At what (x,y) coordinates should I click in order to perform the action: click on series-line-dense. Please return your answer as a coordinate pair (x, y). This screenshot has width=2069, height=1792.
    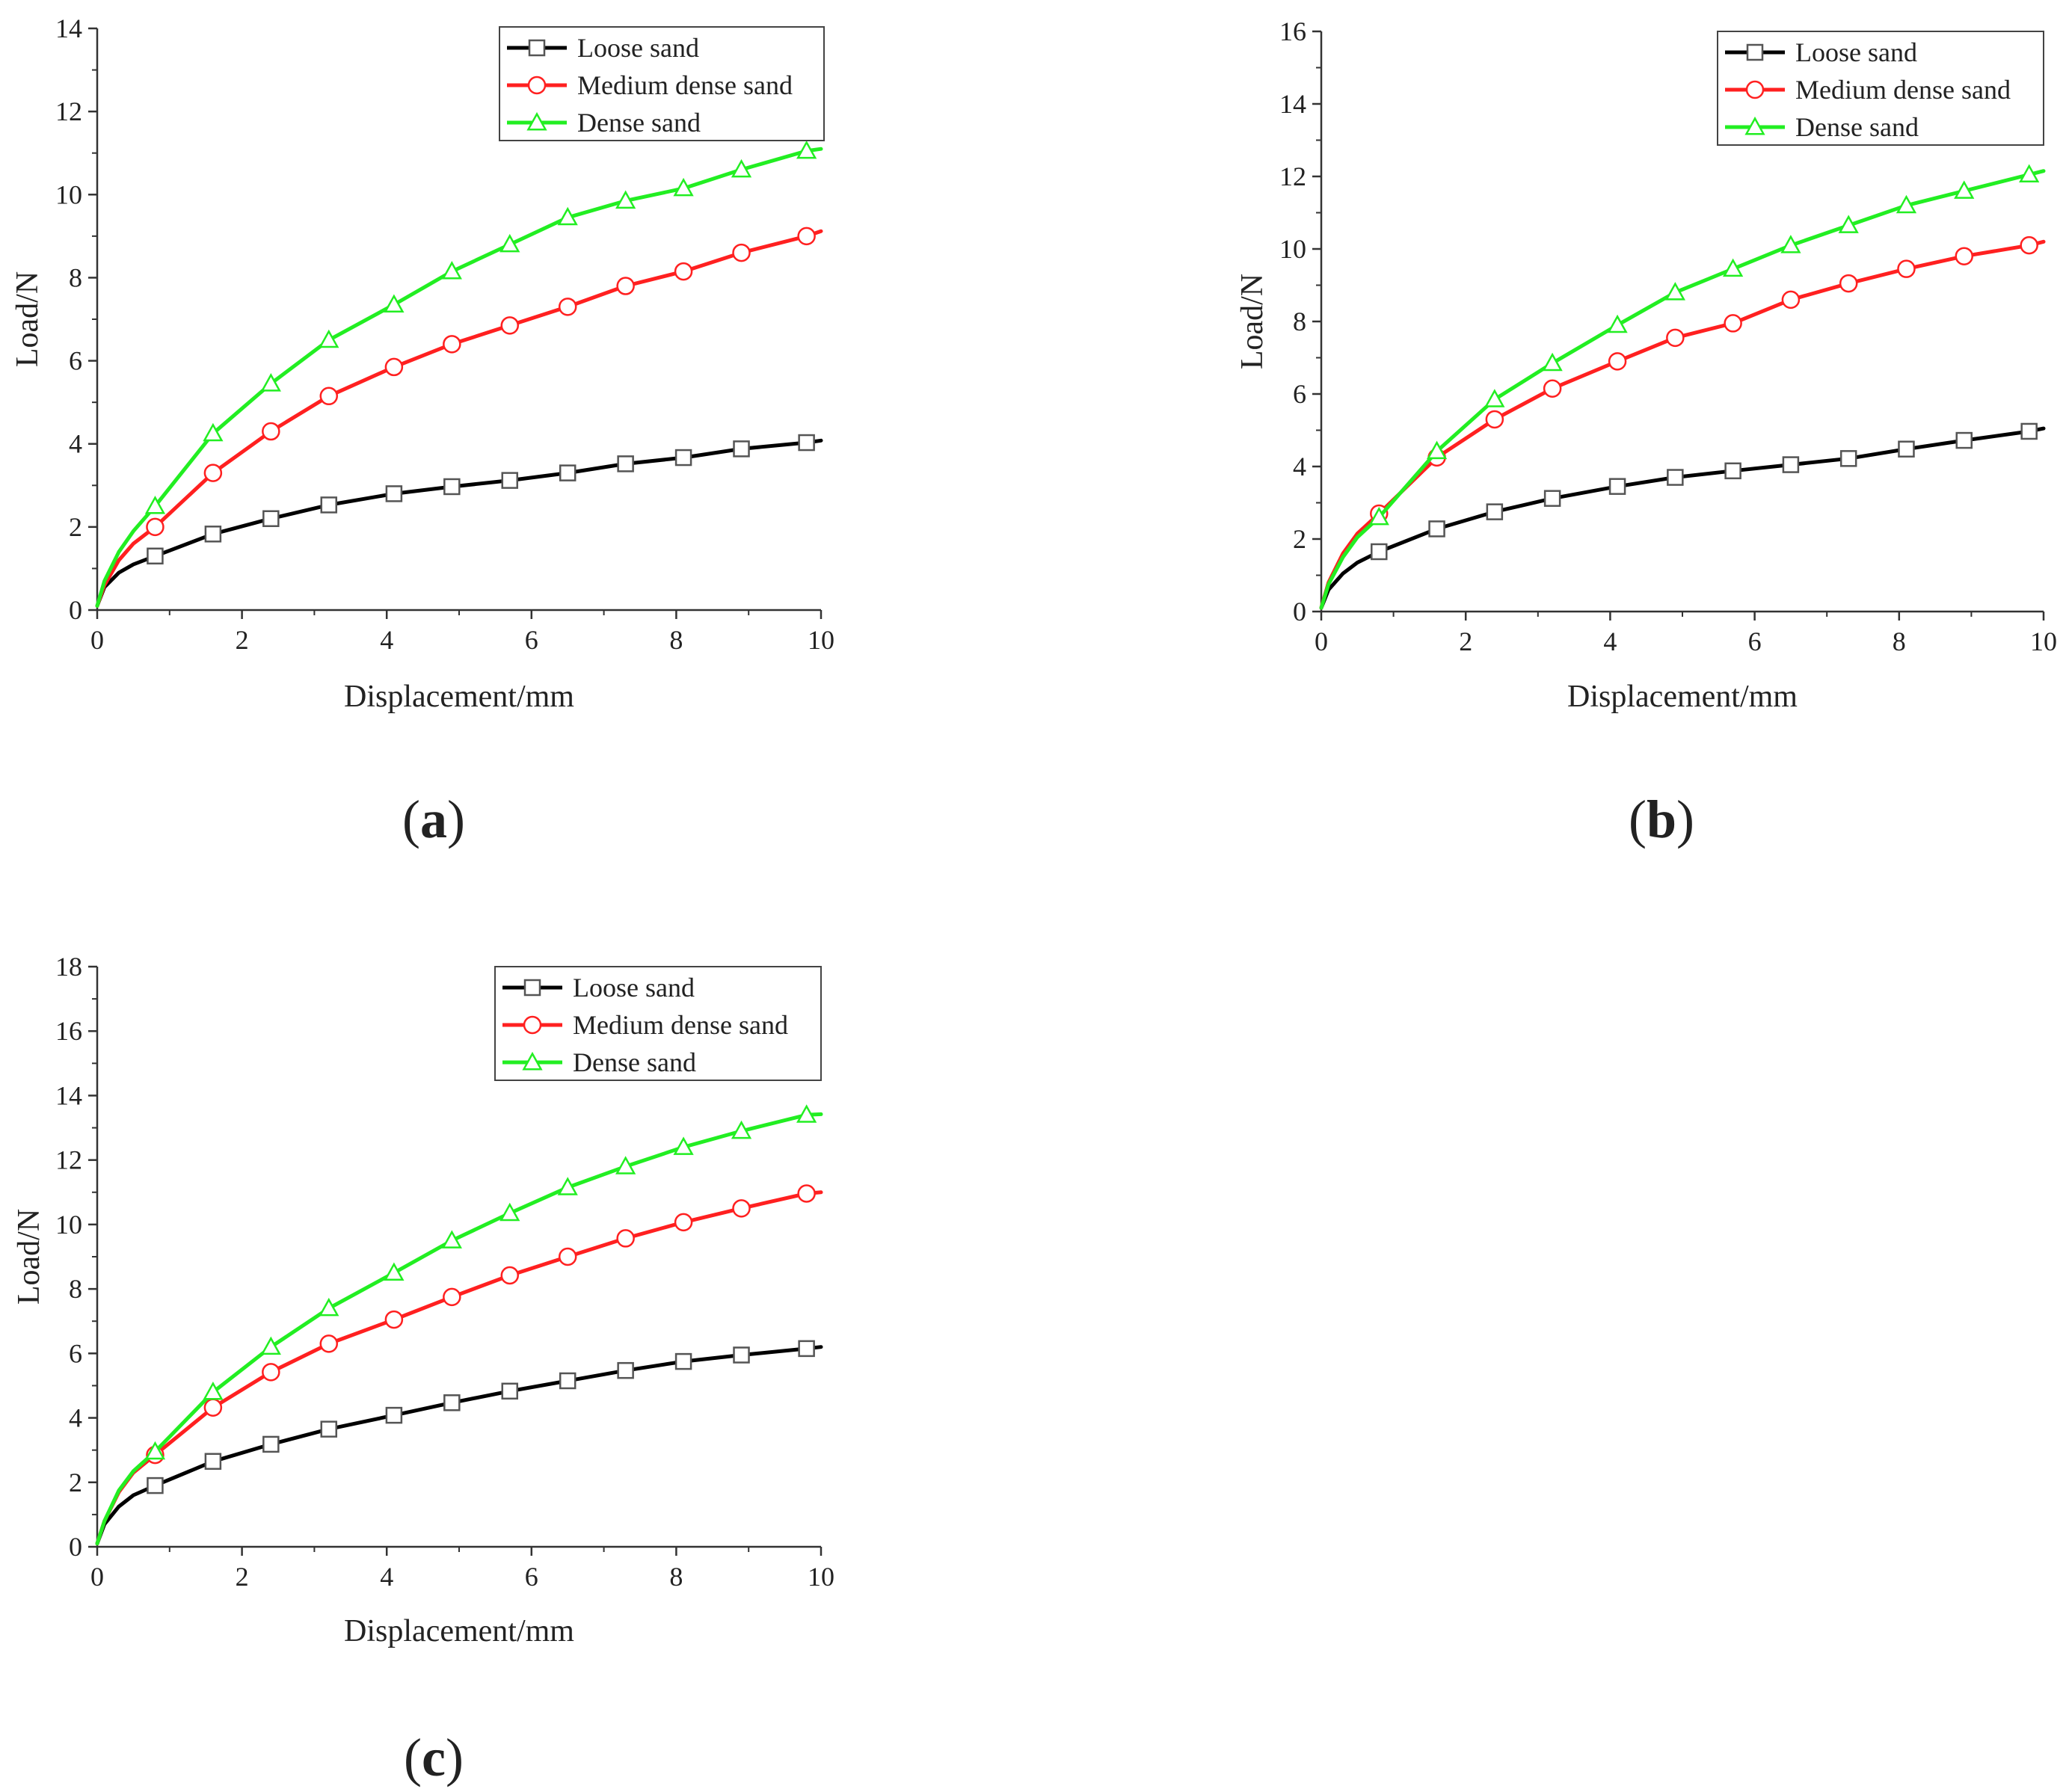
    Looking at the image, I should click on (1682, 389).